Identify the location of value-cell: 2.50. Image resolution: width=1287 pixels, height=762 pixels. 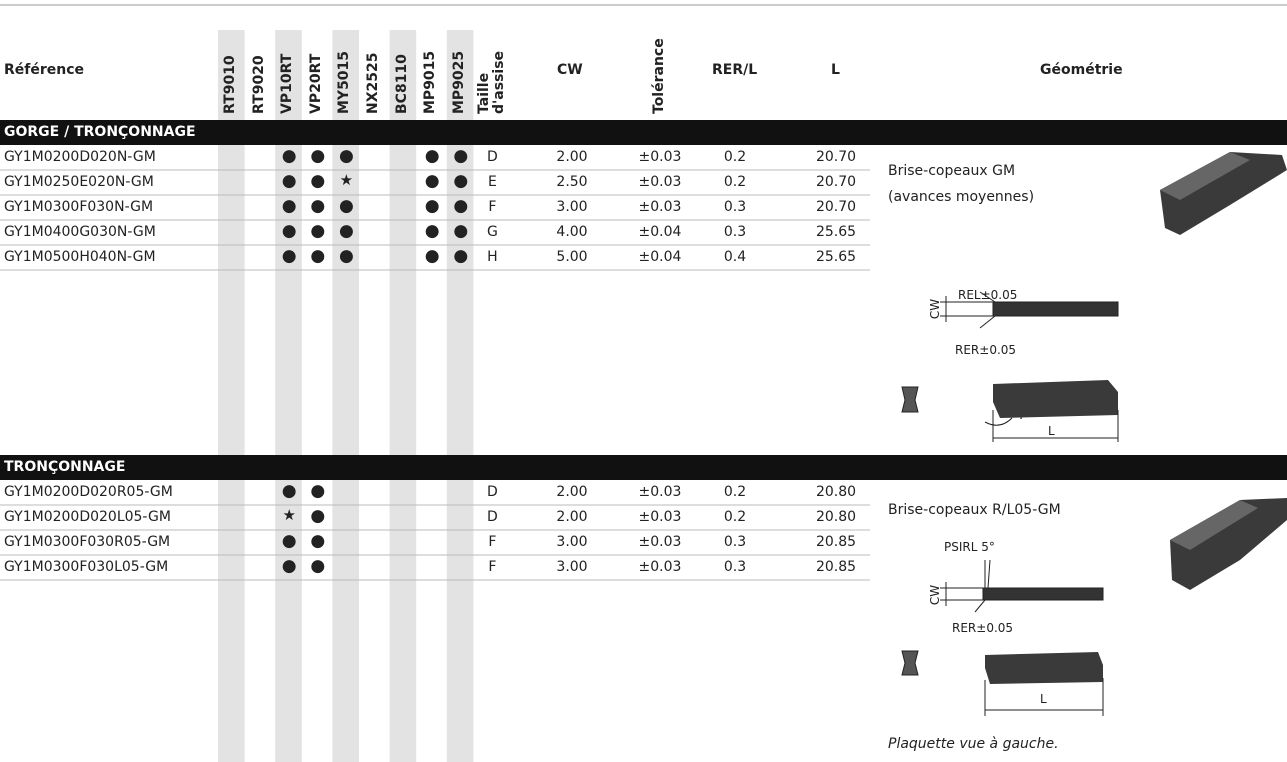
(572, 182).